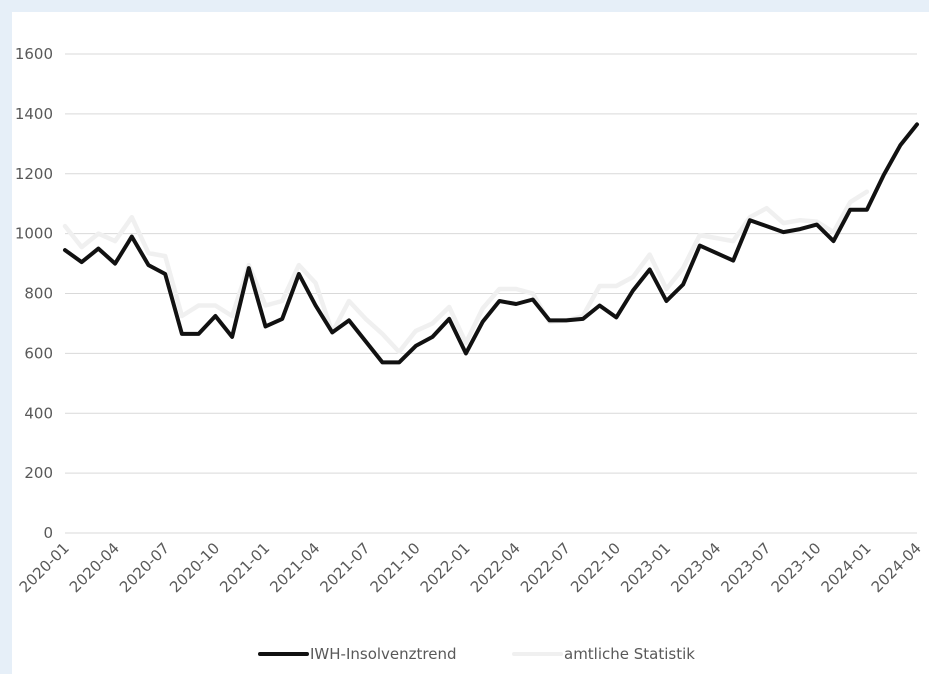 The image size is (929, 674). Describe the element at coordinates (44, 567) in the screenshot. I see `x-tick-label: 2020-01` at that location.